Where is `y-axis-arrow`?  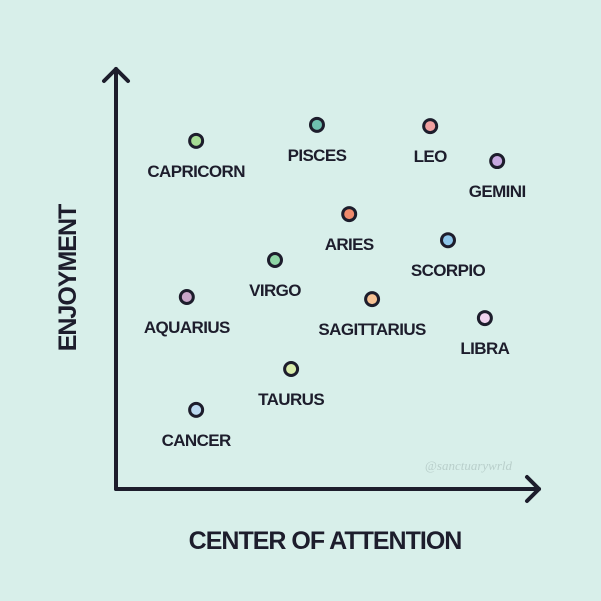
y-axis-arrow is located at coordinates (116, 75).